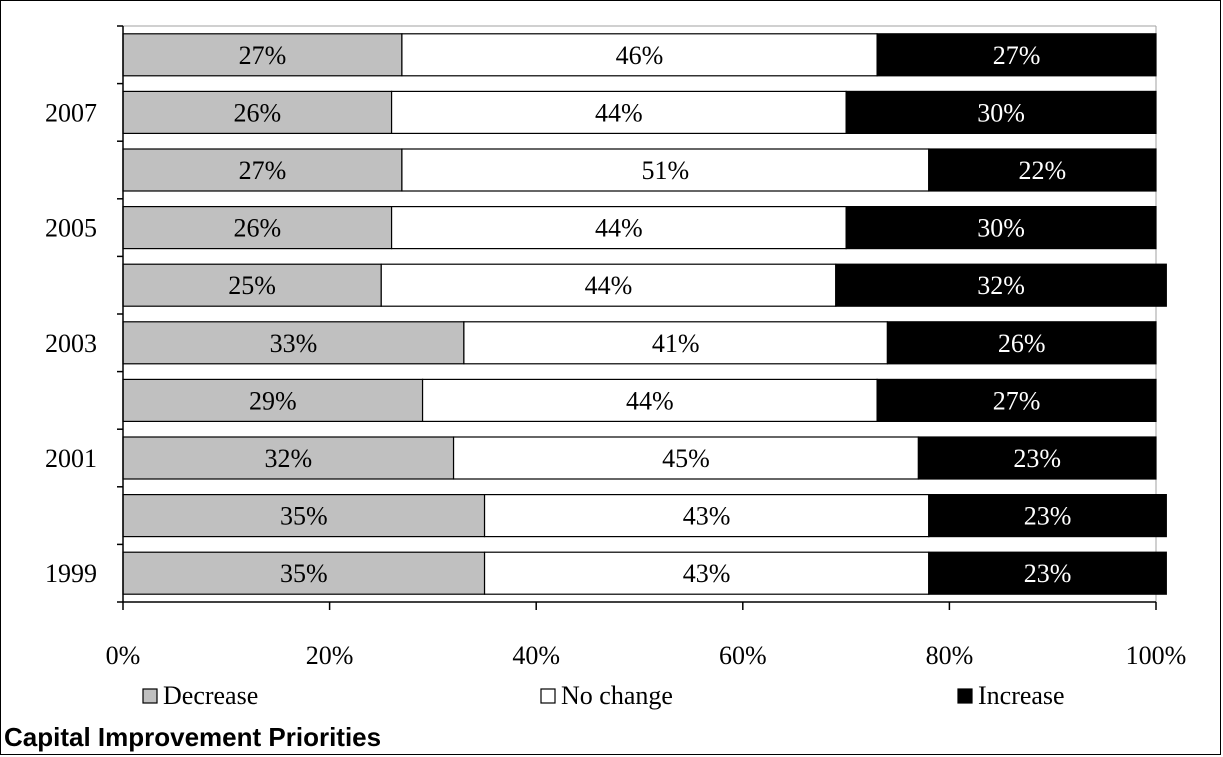  What do you see at coordinates (1156, 655) in the screenshot?
I see `x-tick-label: 100%` at bounding box center [1156, 655].